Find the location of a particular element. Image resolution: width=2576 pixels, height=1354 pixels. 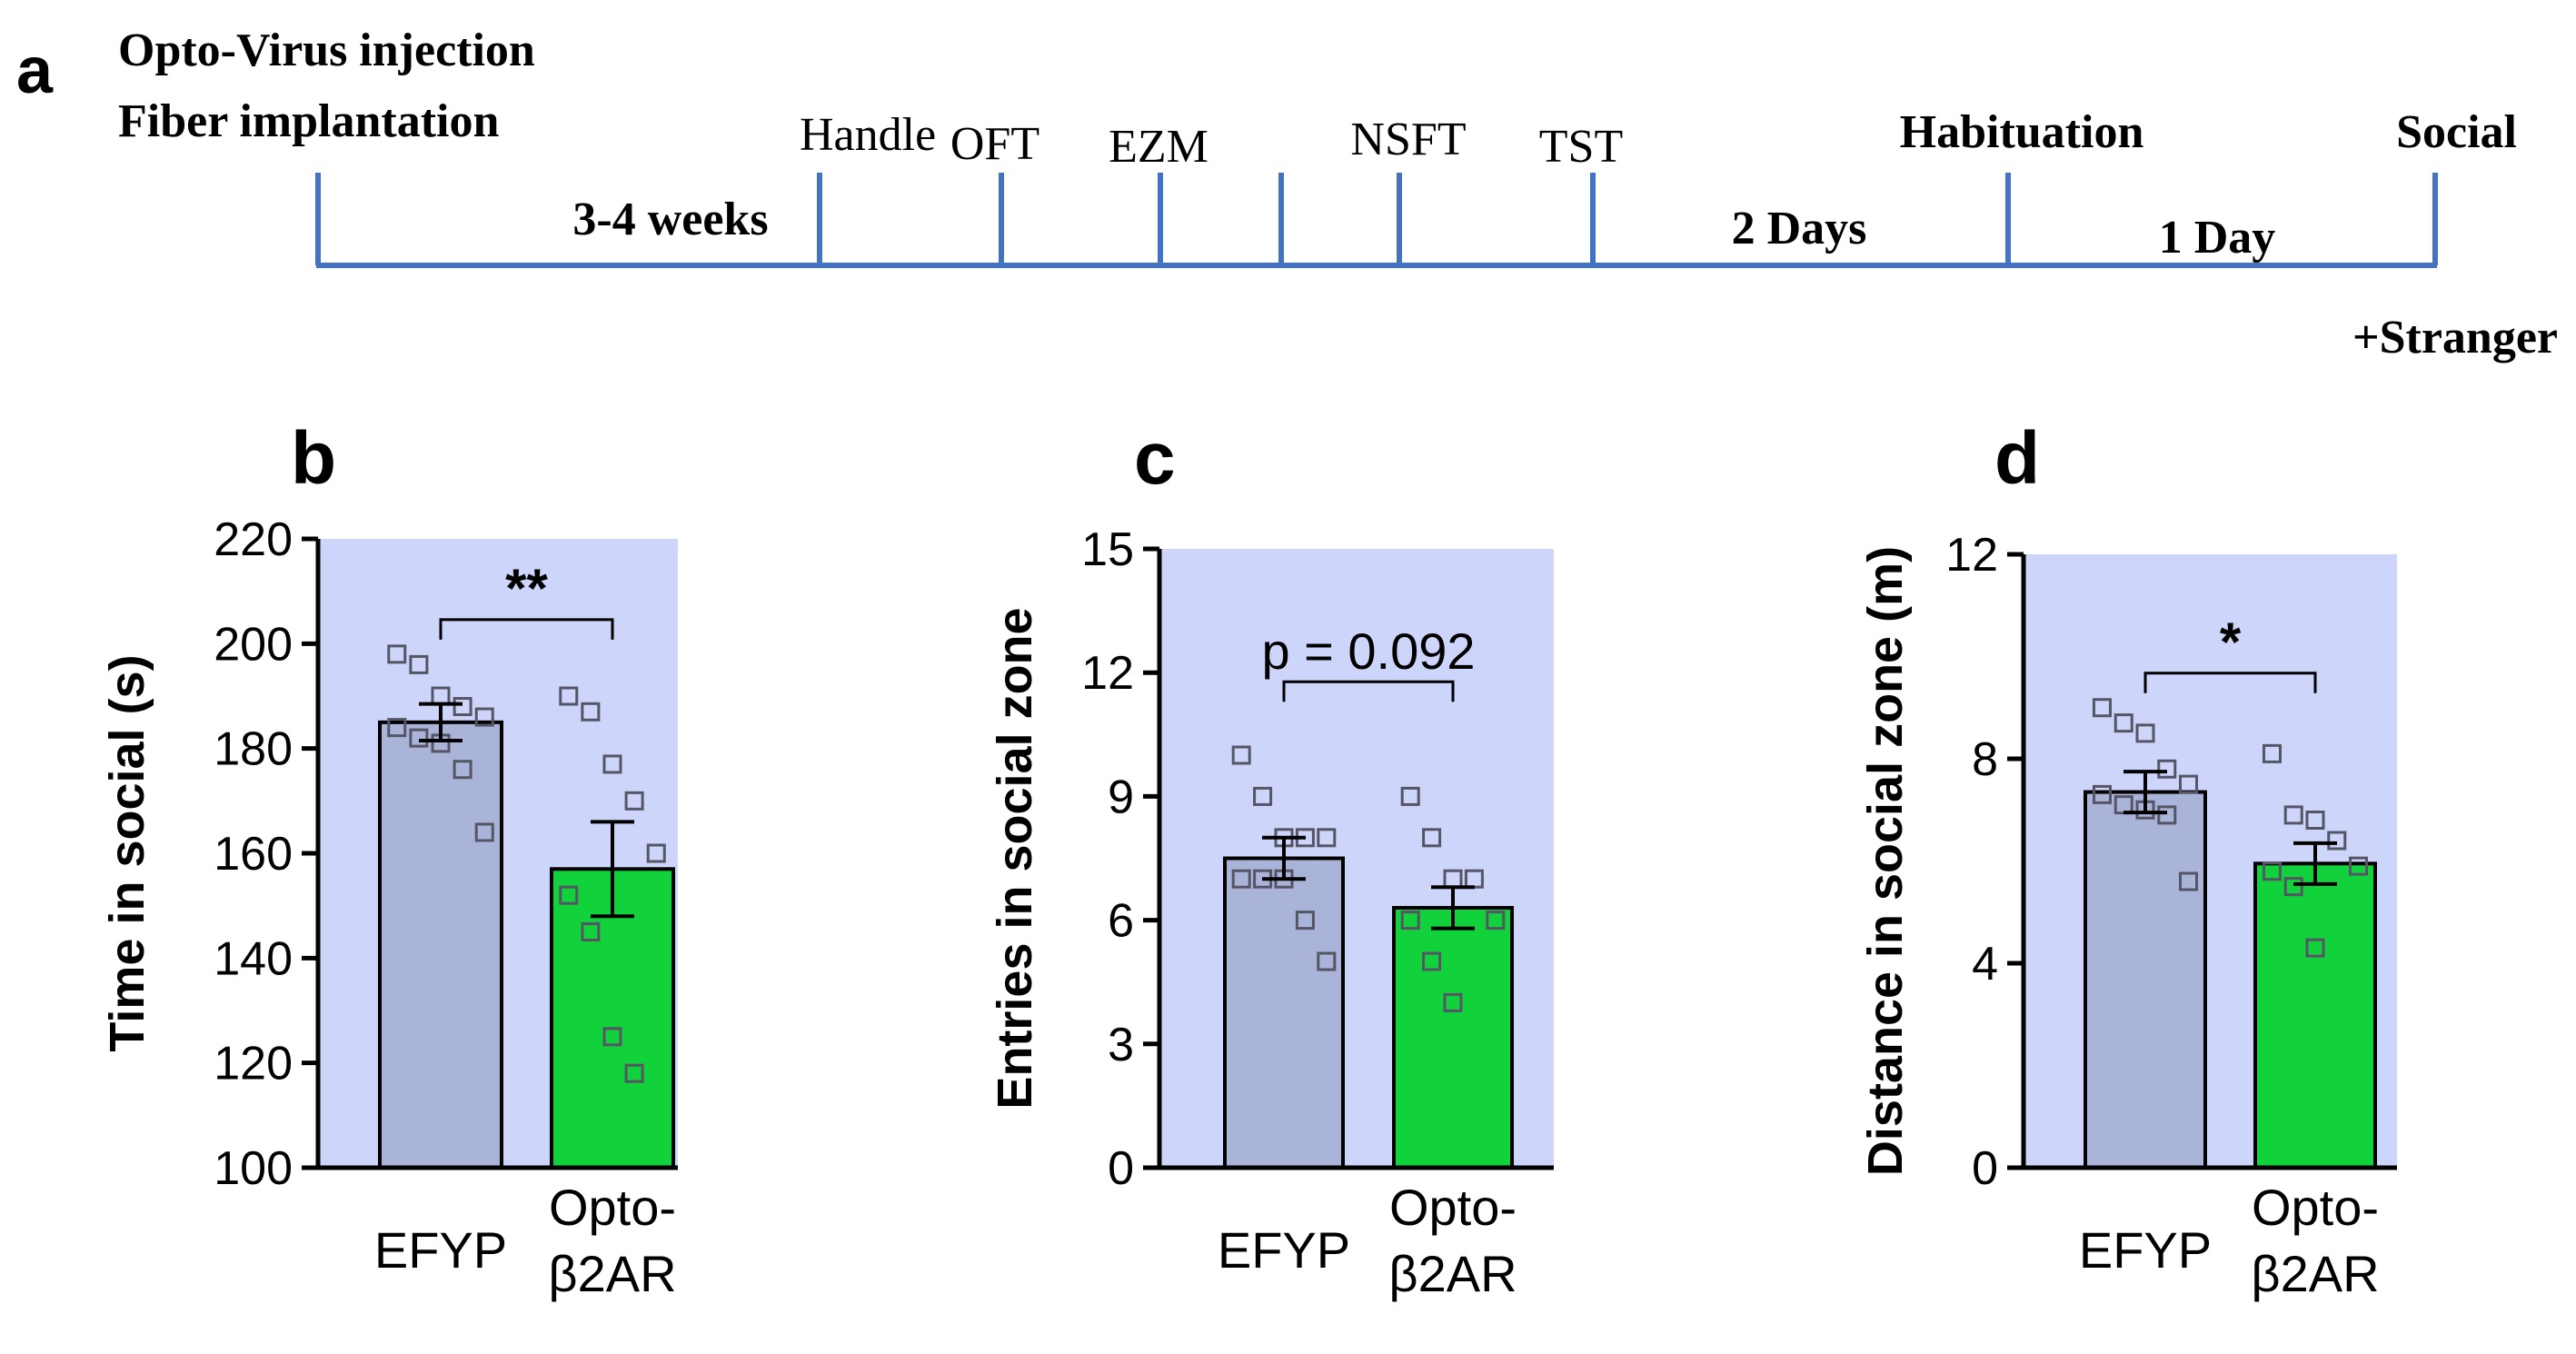

y-axis-label: Distance in social zone (m) is located at coordinates (1885, 861).